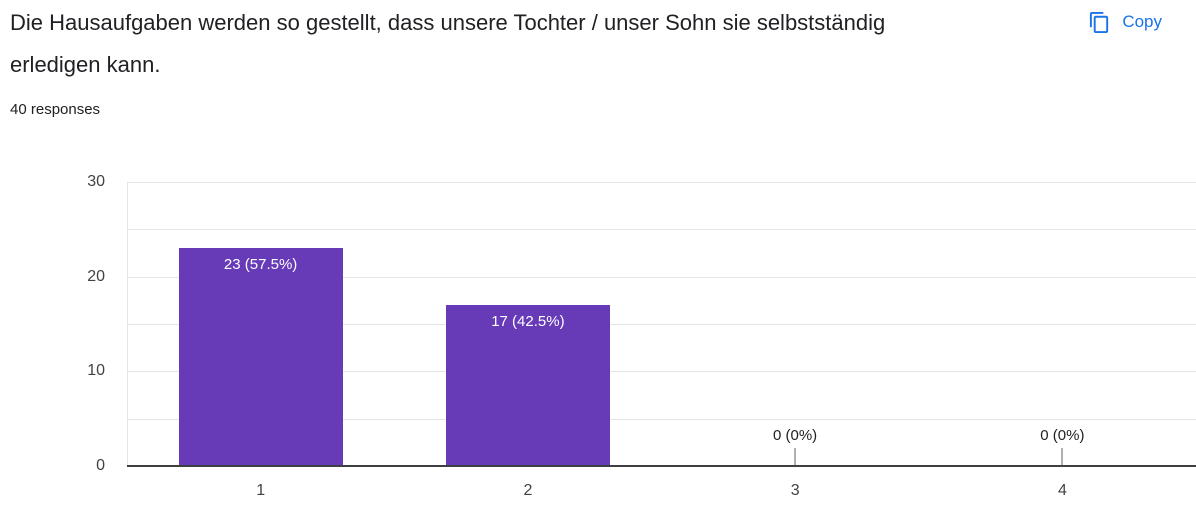 This screenshot has width=1196, height=510. What do you see at coordinates (795, 490) in the screenshot?
I see `x-axis-tick-label: 3` at bounding box center [795, 490].